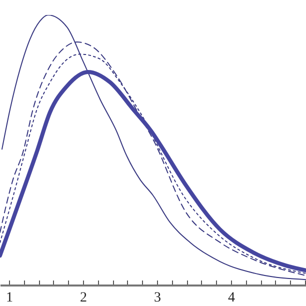 The width and height of the screenshot is (306, 306). I want to click on x-tick-label: 2, so click(84, 298).